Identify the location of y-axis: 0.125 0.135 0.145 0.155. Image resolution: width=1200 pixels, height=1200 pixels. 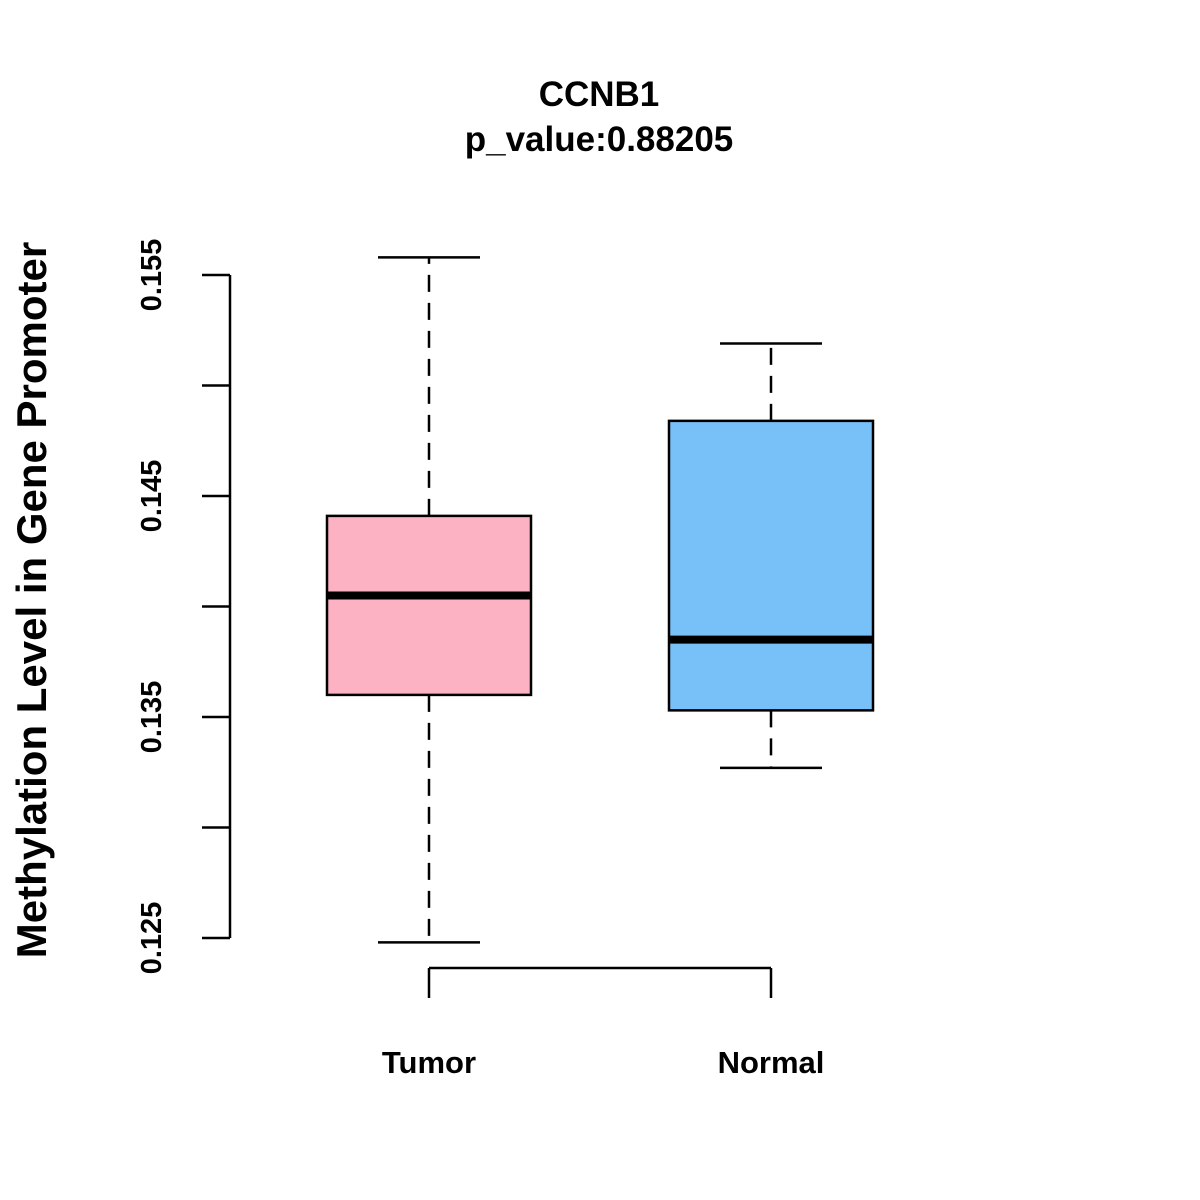
(184, 607).